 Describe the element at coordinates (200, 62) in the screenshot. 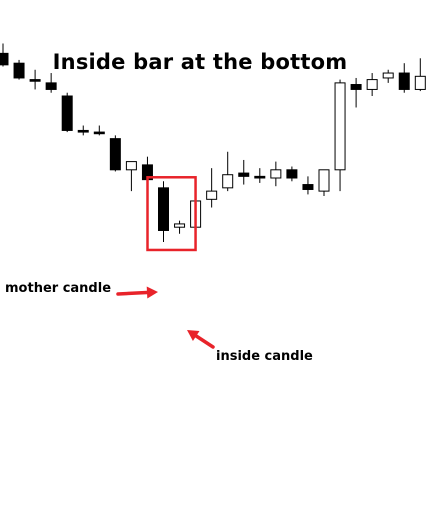

I see `chart-title: Inside bar at the bottom` at that location.